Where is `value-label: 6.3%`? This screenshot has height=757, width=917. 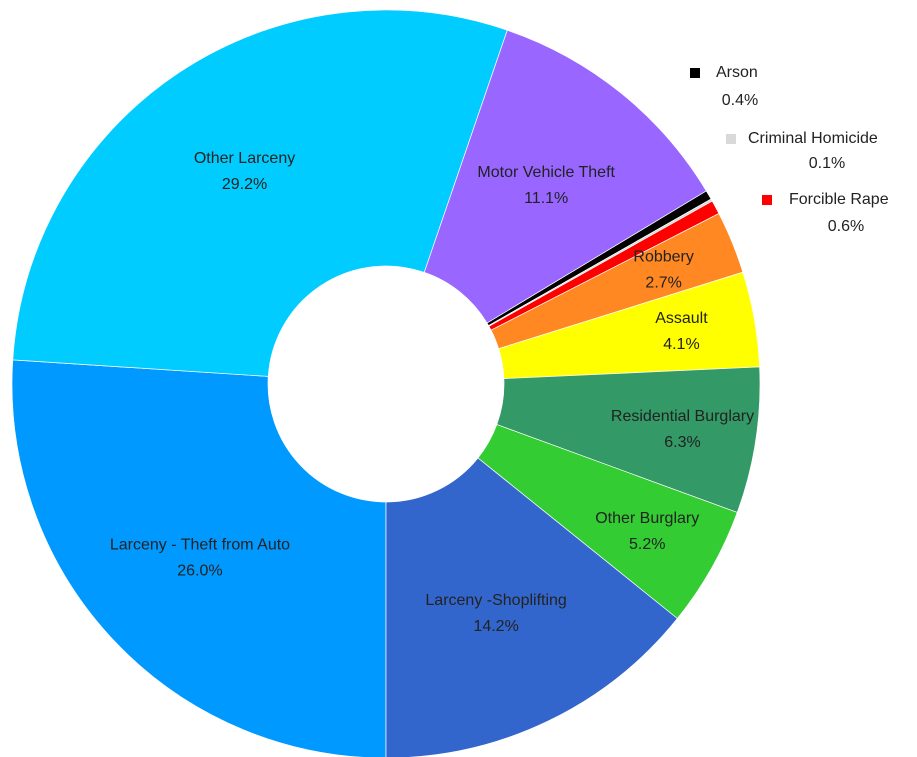 value-label: 6.3% is located at coordinates (682, 442).